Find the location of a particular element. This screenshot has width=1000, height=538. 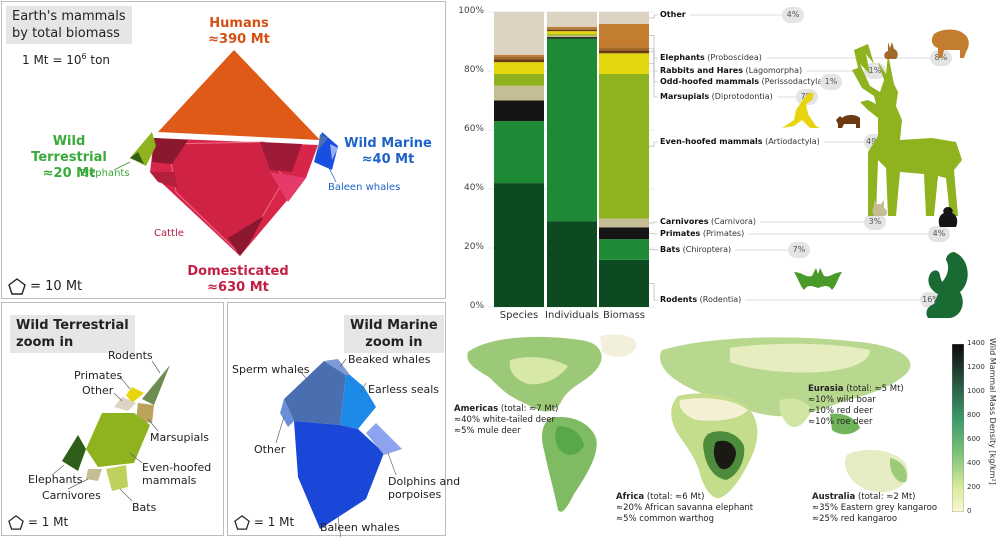

africa-title: Africa is located at coordinates (630, 497).